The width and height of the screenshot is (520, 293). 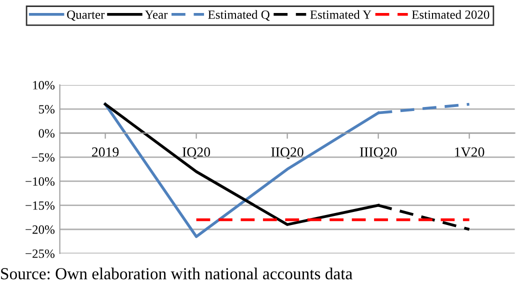 What do you see at coordinates (47, 109) in the screenshot?
I see `y-tick-label: 5%` at bounding box center [47, 109].